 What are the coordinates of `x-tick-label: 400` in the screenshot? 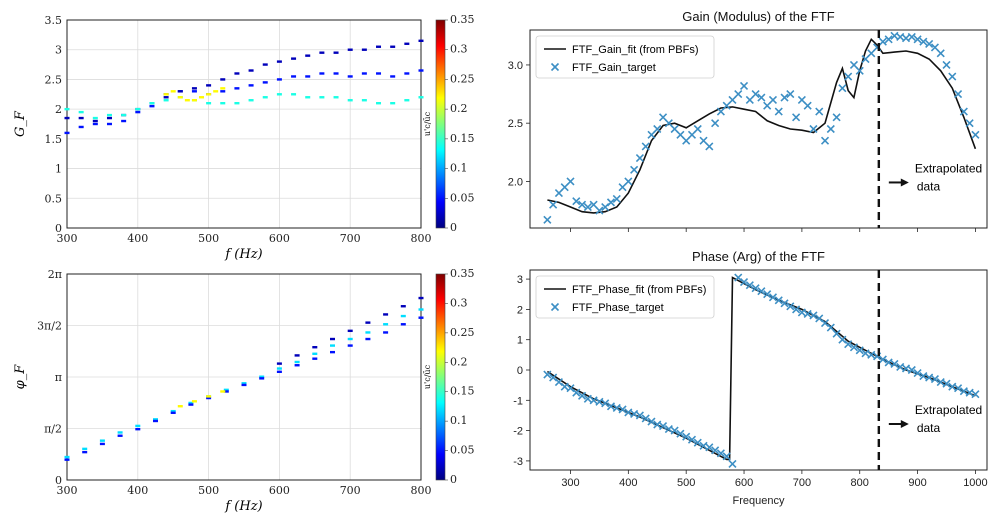 It's located at (628, 483).